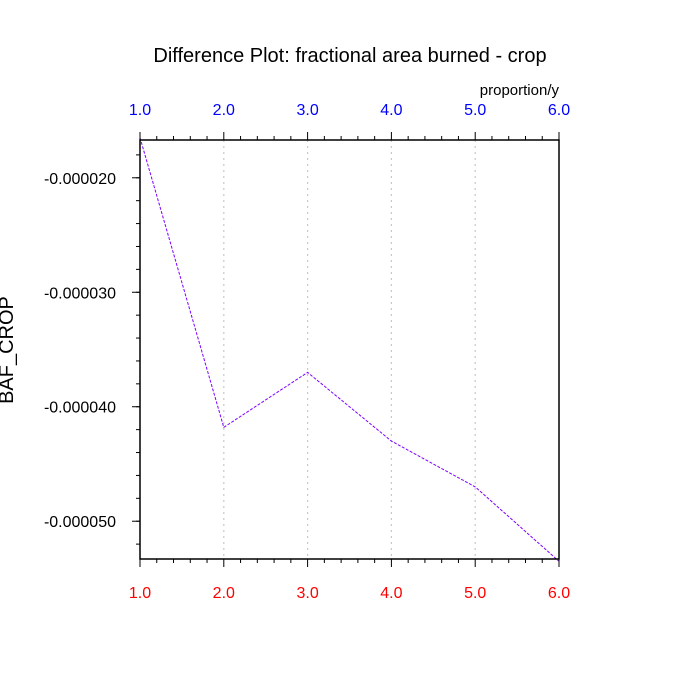 The height and width of the screenshot is (700, 700). What do you see at coordinates (307, 110) in the screenshot?
I see `x-tick-label-top: 3.0` at bounding box center [307, 110].